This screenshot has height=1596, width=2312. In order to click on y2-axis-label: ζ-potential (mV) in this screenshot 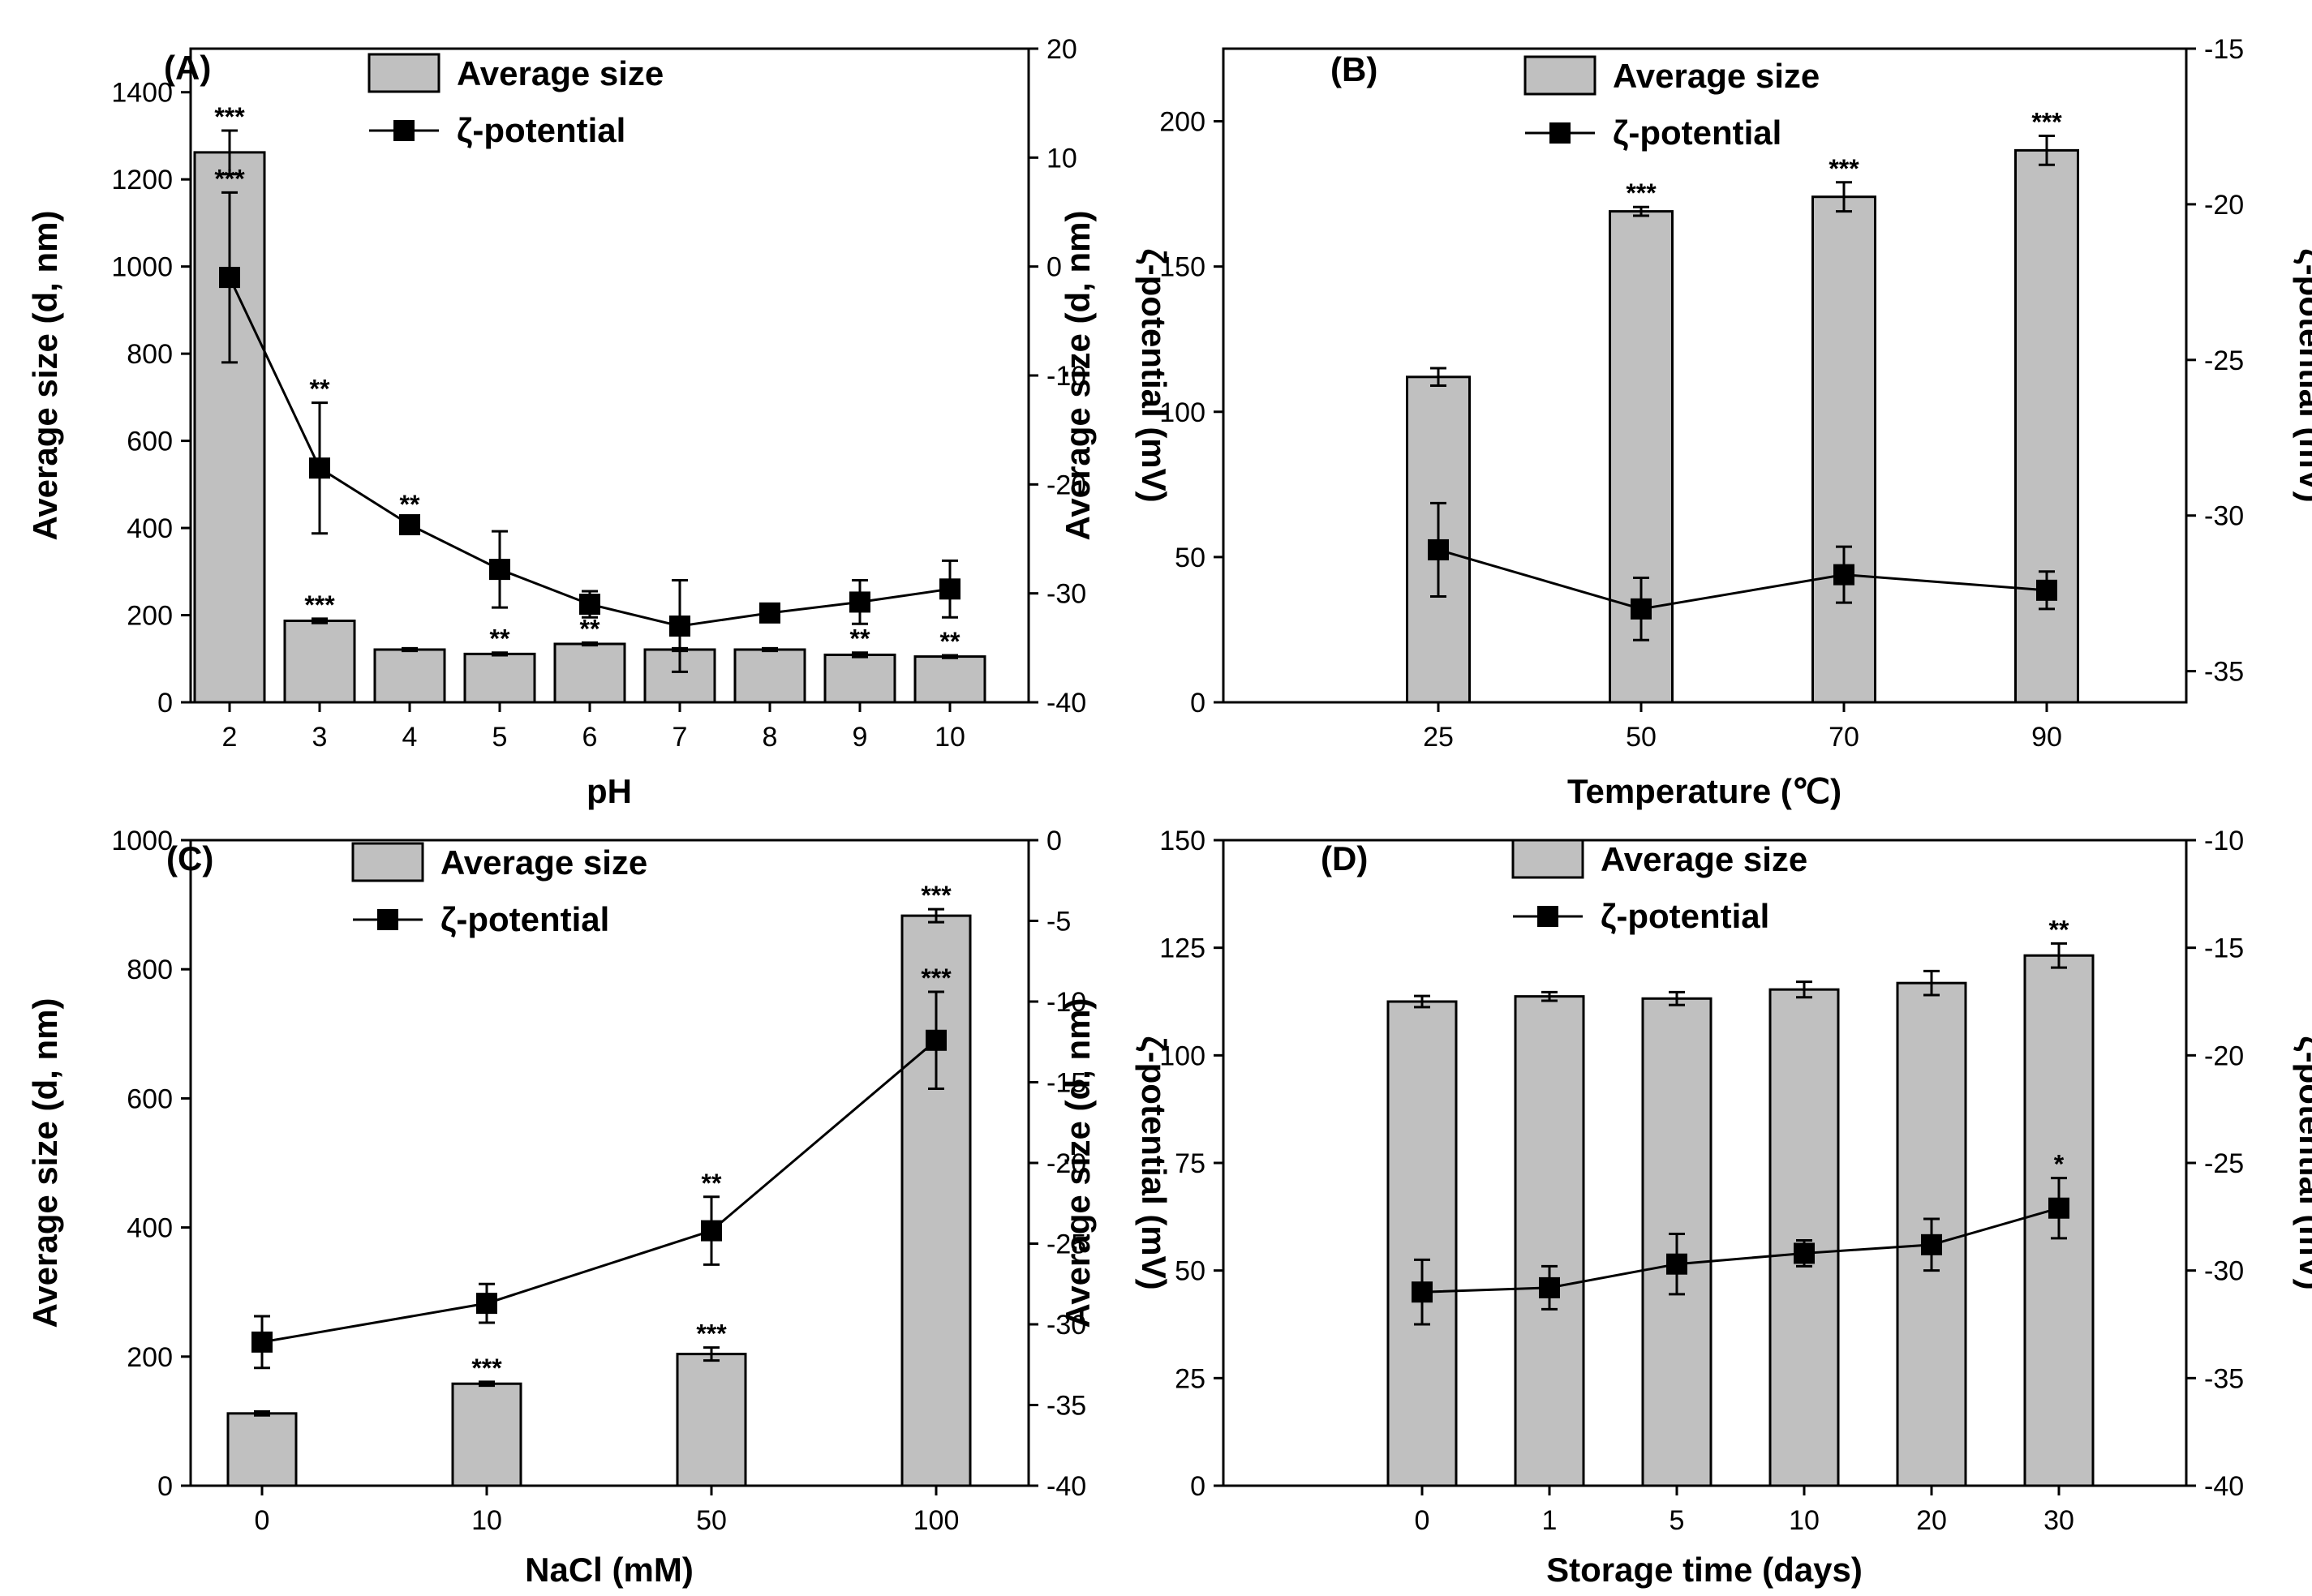, I will do `click(2302, 1162)`.